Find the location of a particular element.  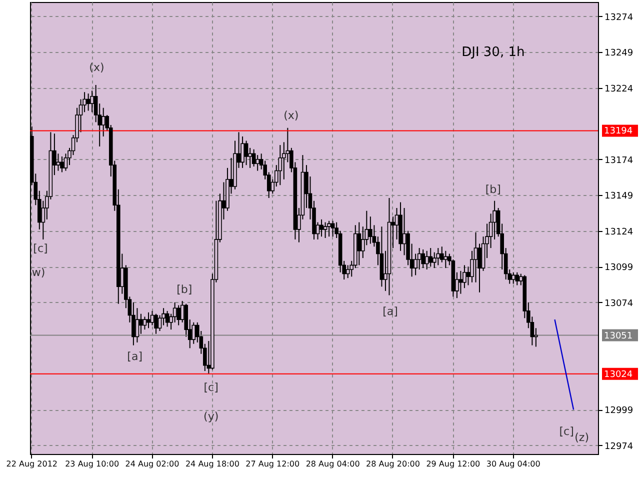

annotation: (z) is located at coordinates (581, 437).